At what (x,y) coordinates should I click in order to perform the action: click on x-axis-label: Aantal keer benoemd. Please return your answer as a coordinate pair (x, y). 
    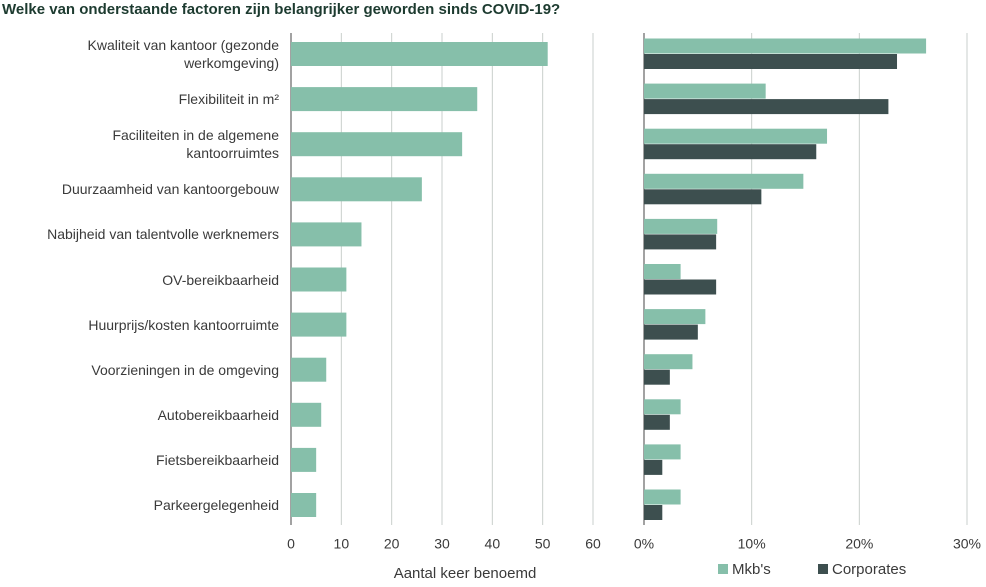
    Looking at the image, I should click on (465, 573).